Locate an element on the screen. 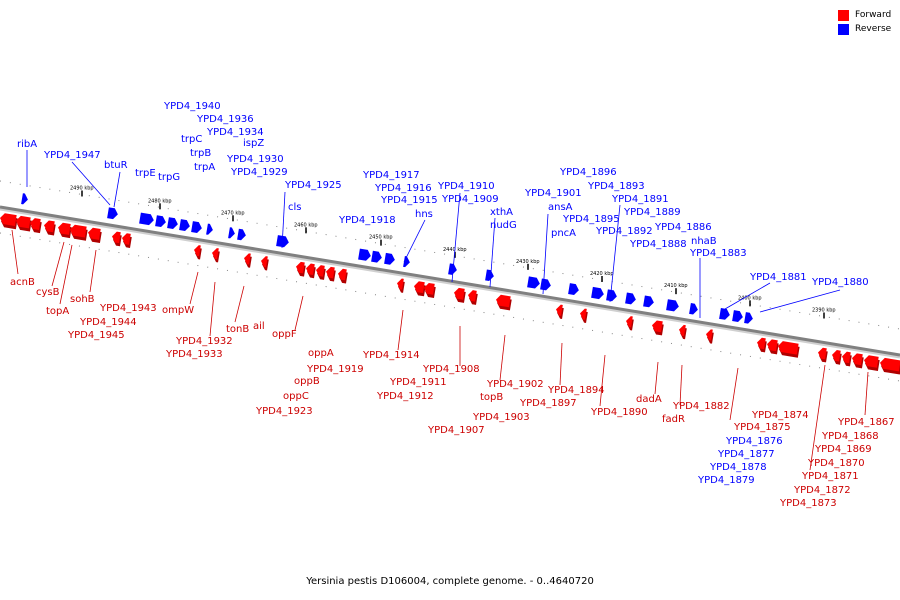  reverse-gene-label: YPD4_1876 is located at coordinates (754, 441).